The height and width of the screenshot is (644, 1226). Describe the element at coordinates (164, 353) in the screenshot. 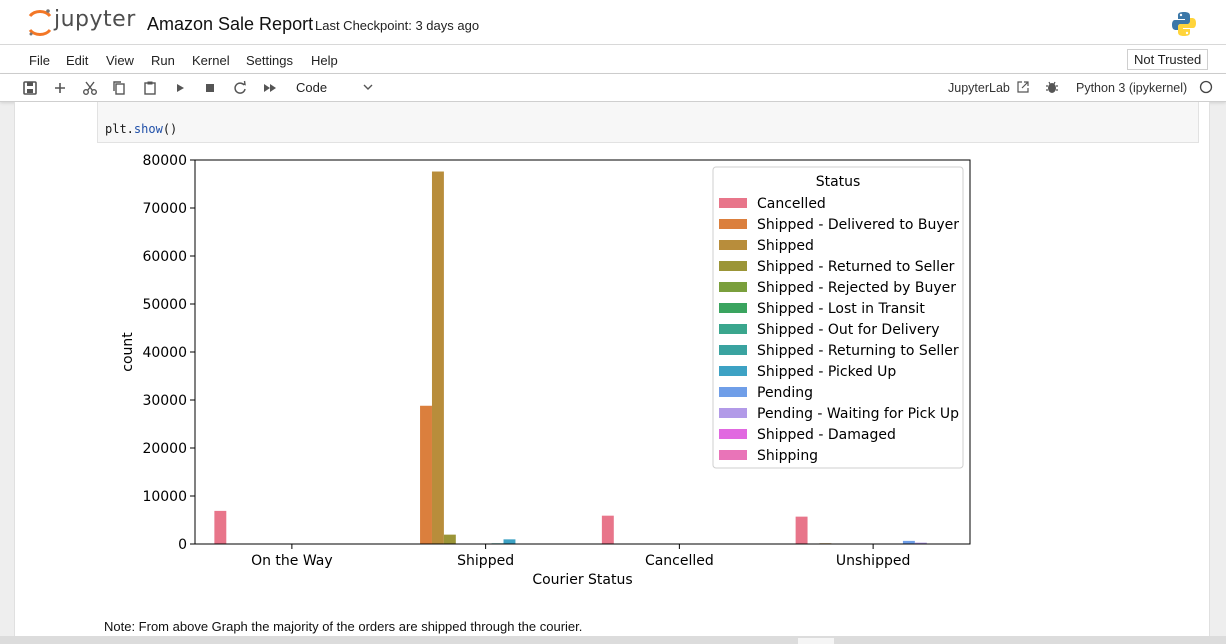

I see `y-tick-label: 40000` at that location.